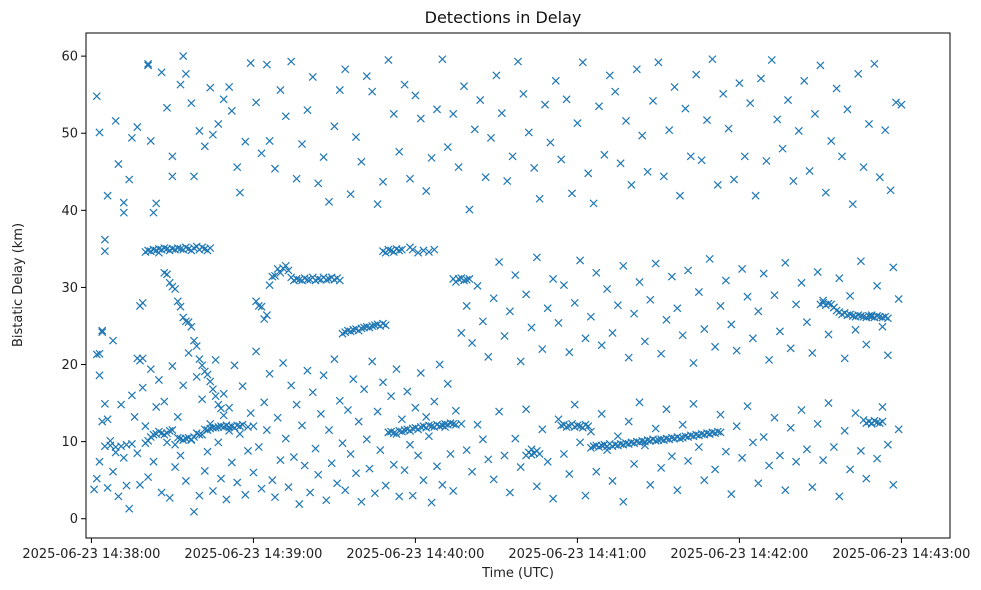 The height and width of the screenshot is (590, 981). What do you see at coordinates (69, 288) in the screenshot?
I see `y-tick-label: 30` at bounding box center [69, 288].